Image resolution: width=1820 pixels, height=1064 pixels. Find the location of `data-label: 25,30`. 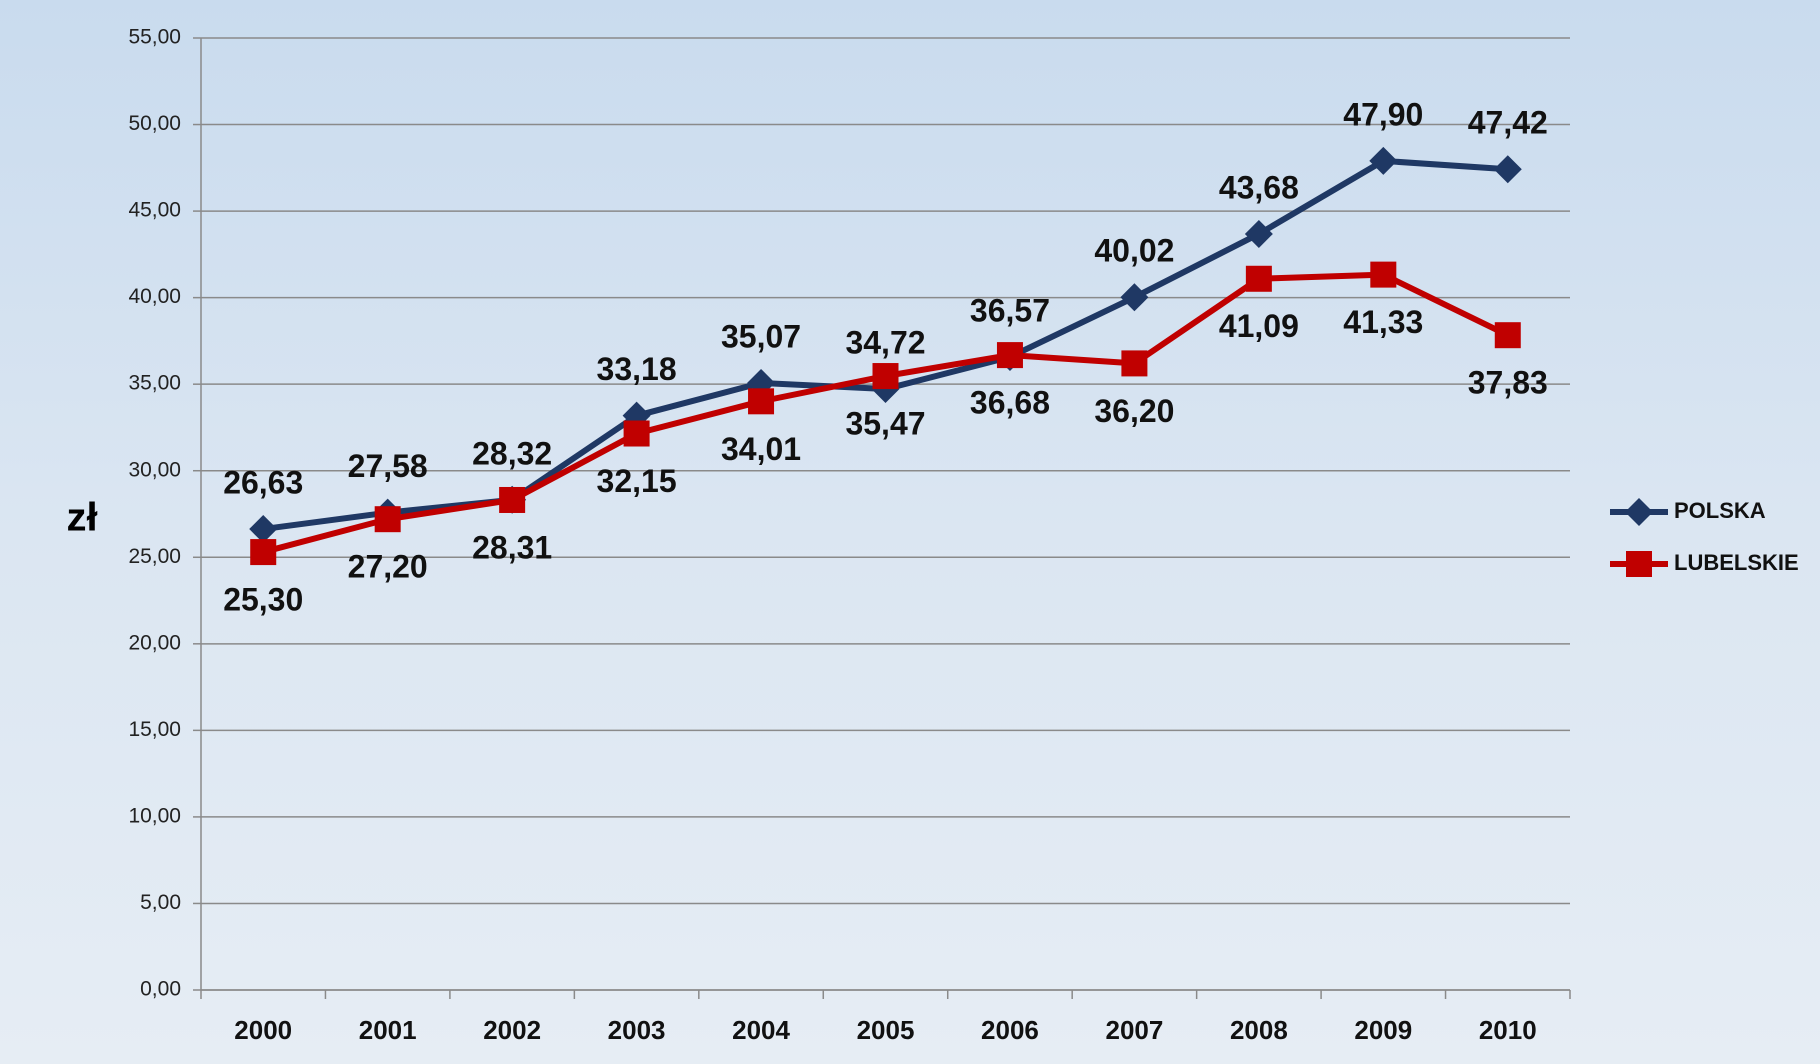

data-label: 25,30 is located at coordinates (263, 600).